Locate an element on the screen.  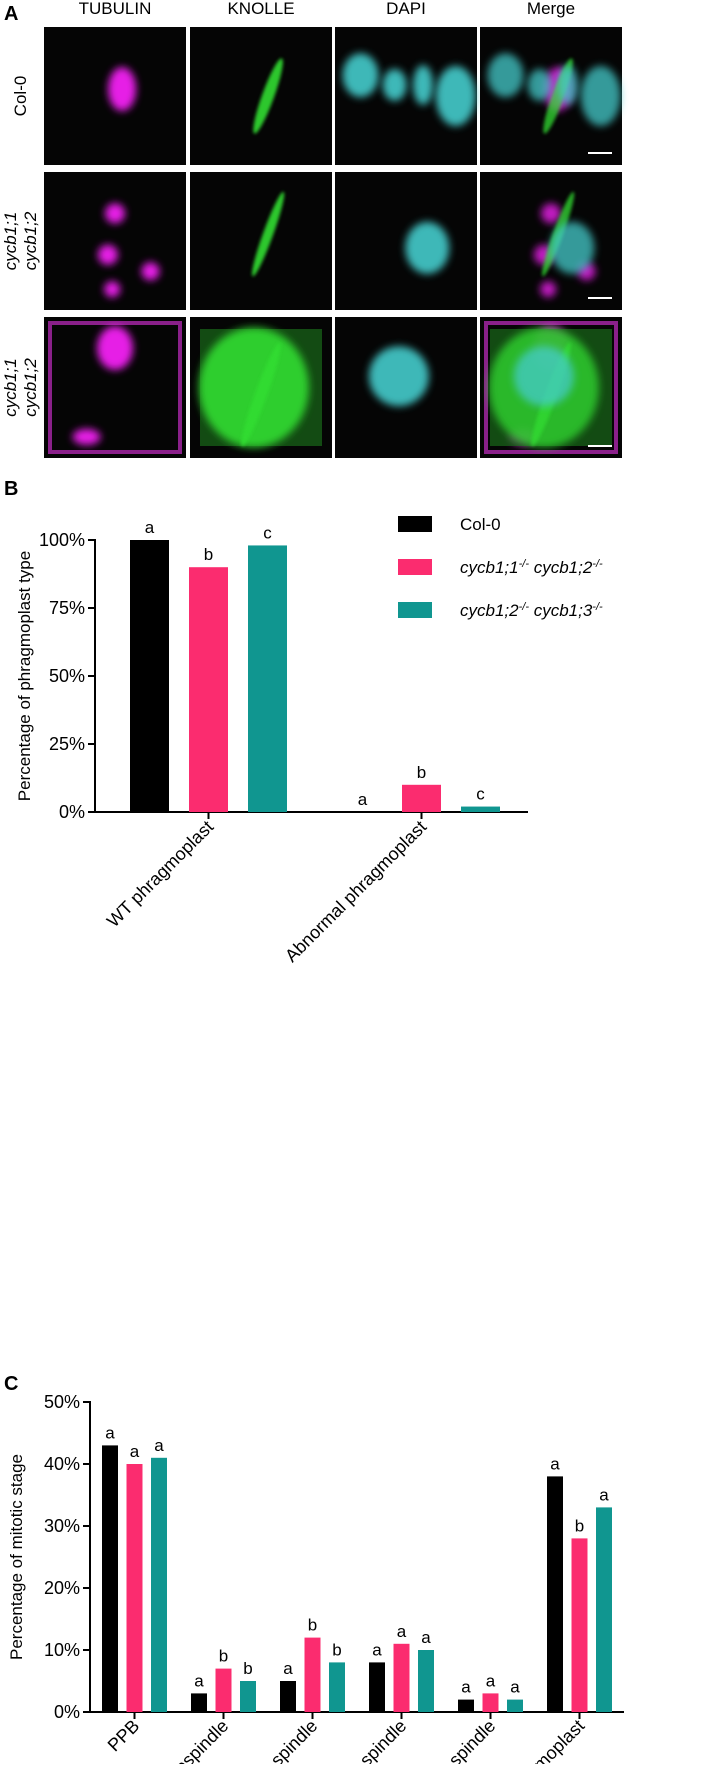
cell-signal is located at coordinates (115, 387).